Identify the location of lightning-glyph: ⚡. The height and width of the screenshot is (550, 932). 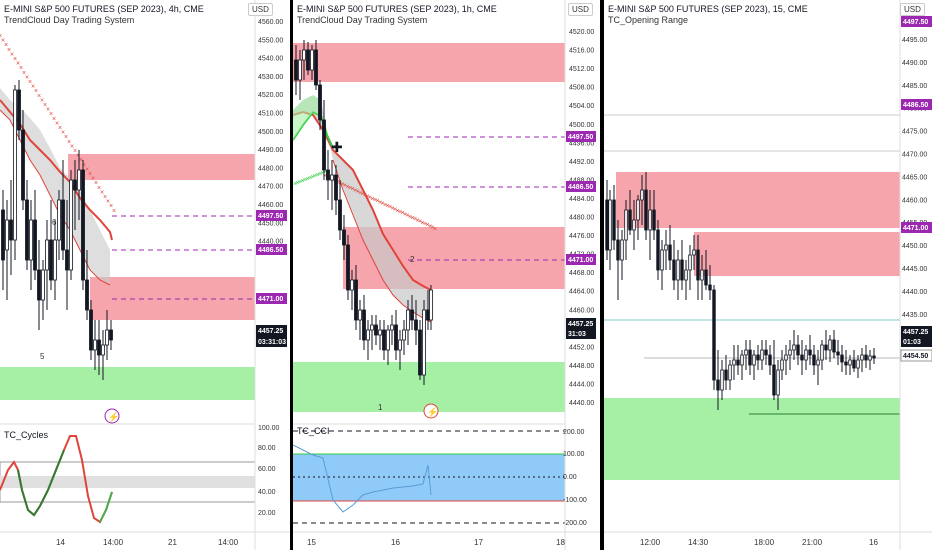
(113, 417).